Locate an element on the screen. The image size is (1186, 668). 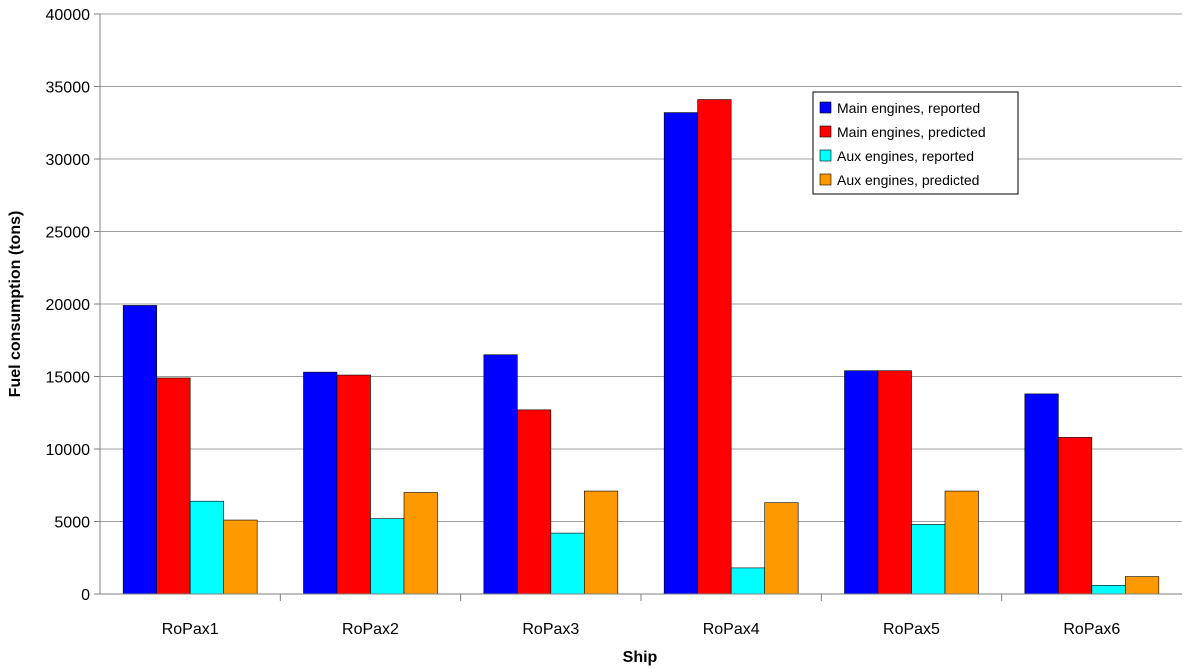
y-tick-label: 0 is located at coordinates (85, 595).